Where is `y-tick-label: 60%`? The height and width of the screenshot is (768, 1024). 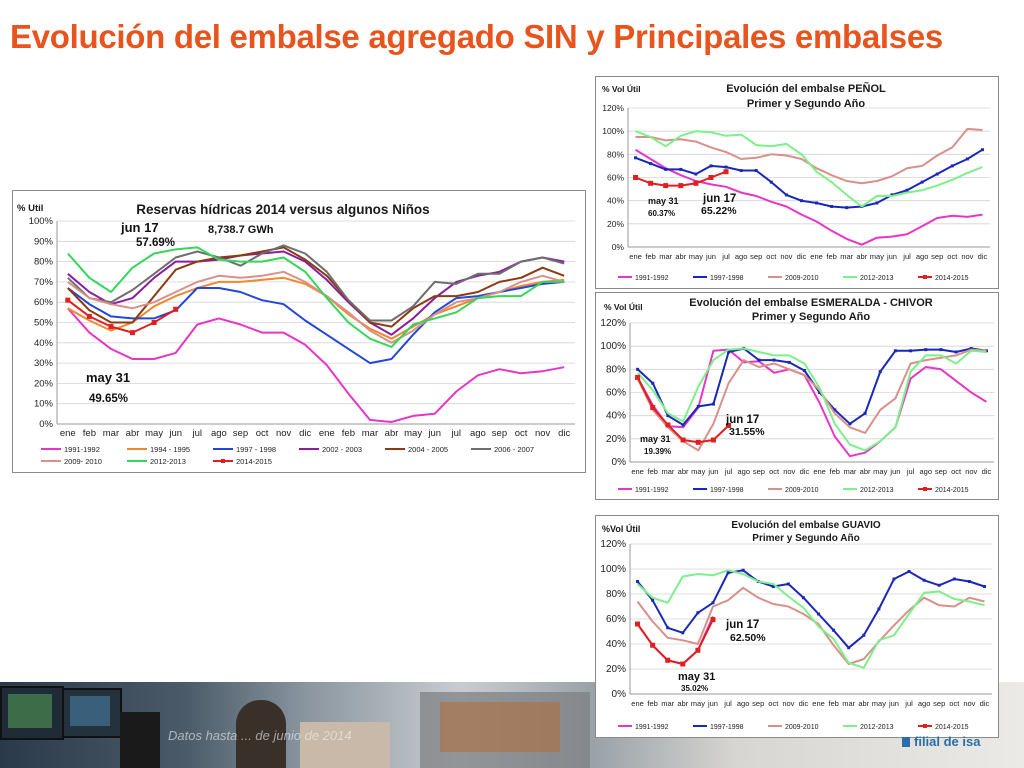 y-tick-label: 60% is located at coordinates (44, 302).